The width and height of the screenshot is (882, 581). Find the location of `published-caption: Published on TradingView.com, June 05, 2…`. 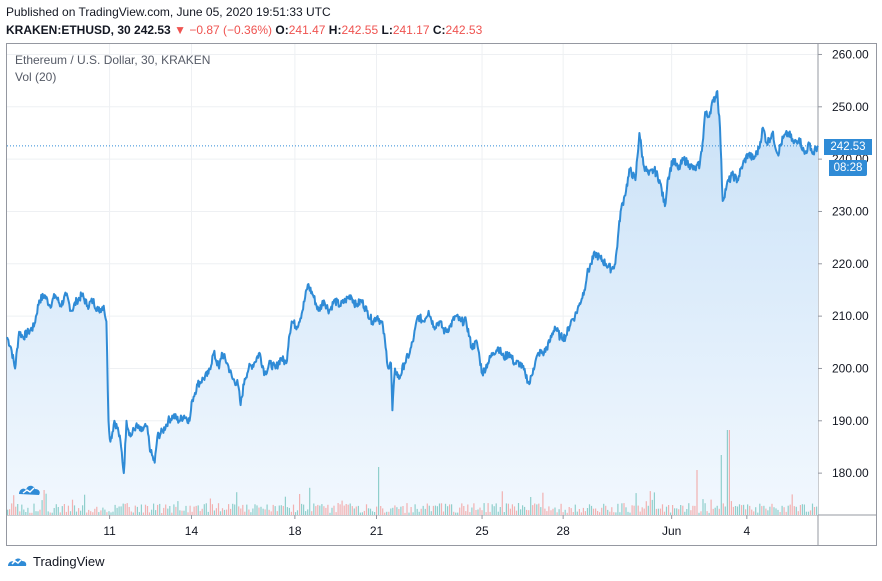

published-caption: Published on TradingView.com, June 05, 2… is located at coordinates (168, 12).